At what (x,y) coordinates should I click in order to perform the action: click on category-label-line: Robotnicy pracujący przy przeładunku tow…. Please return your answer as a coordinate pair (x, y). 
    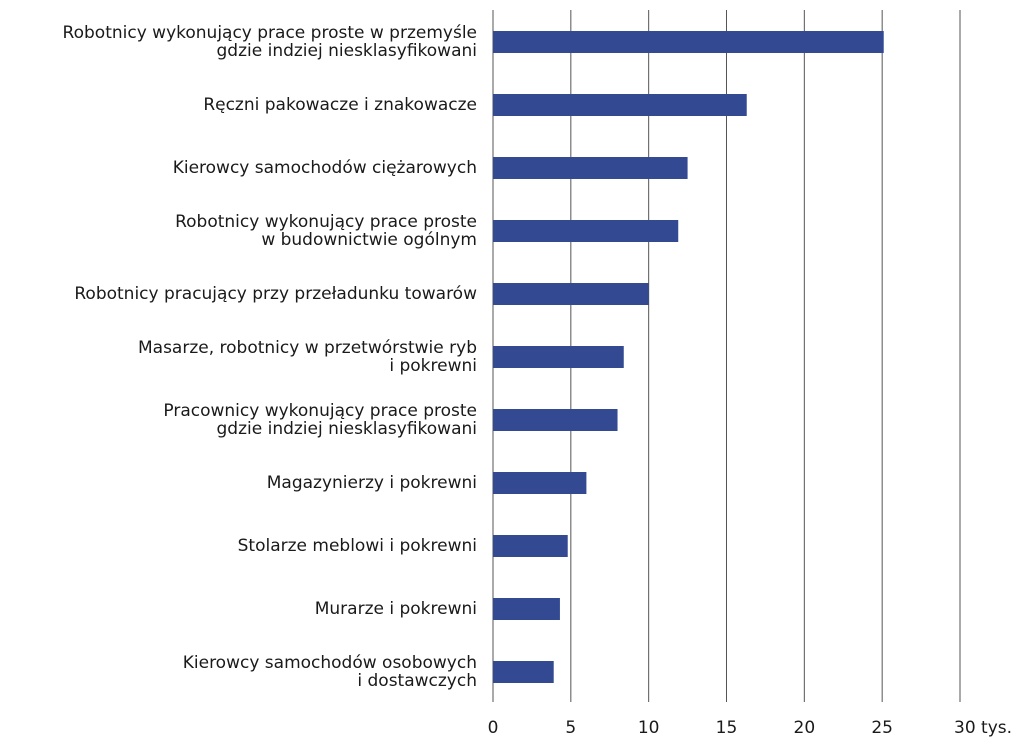
    Looking at the image, I should click on (275, 294).